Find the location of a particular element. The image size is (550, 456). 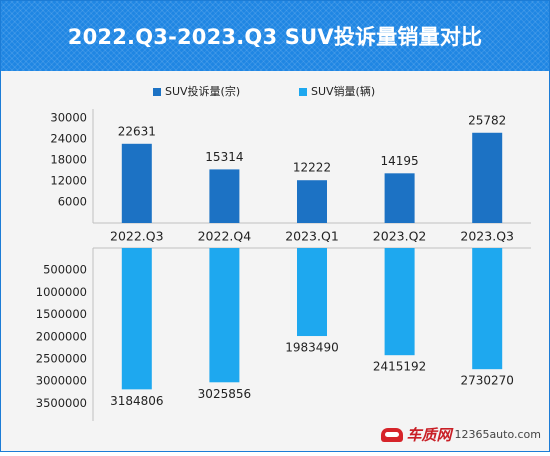

sales-data-label: 1983490 is located at coordinates (311, 348).